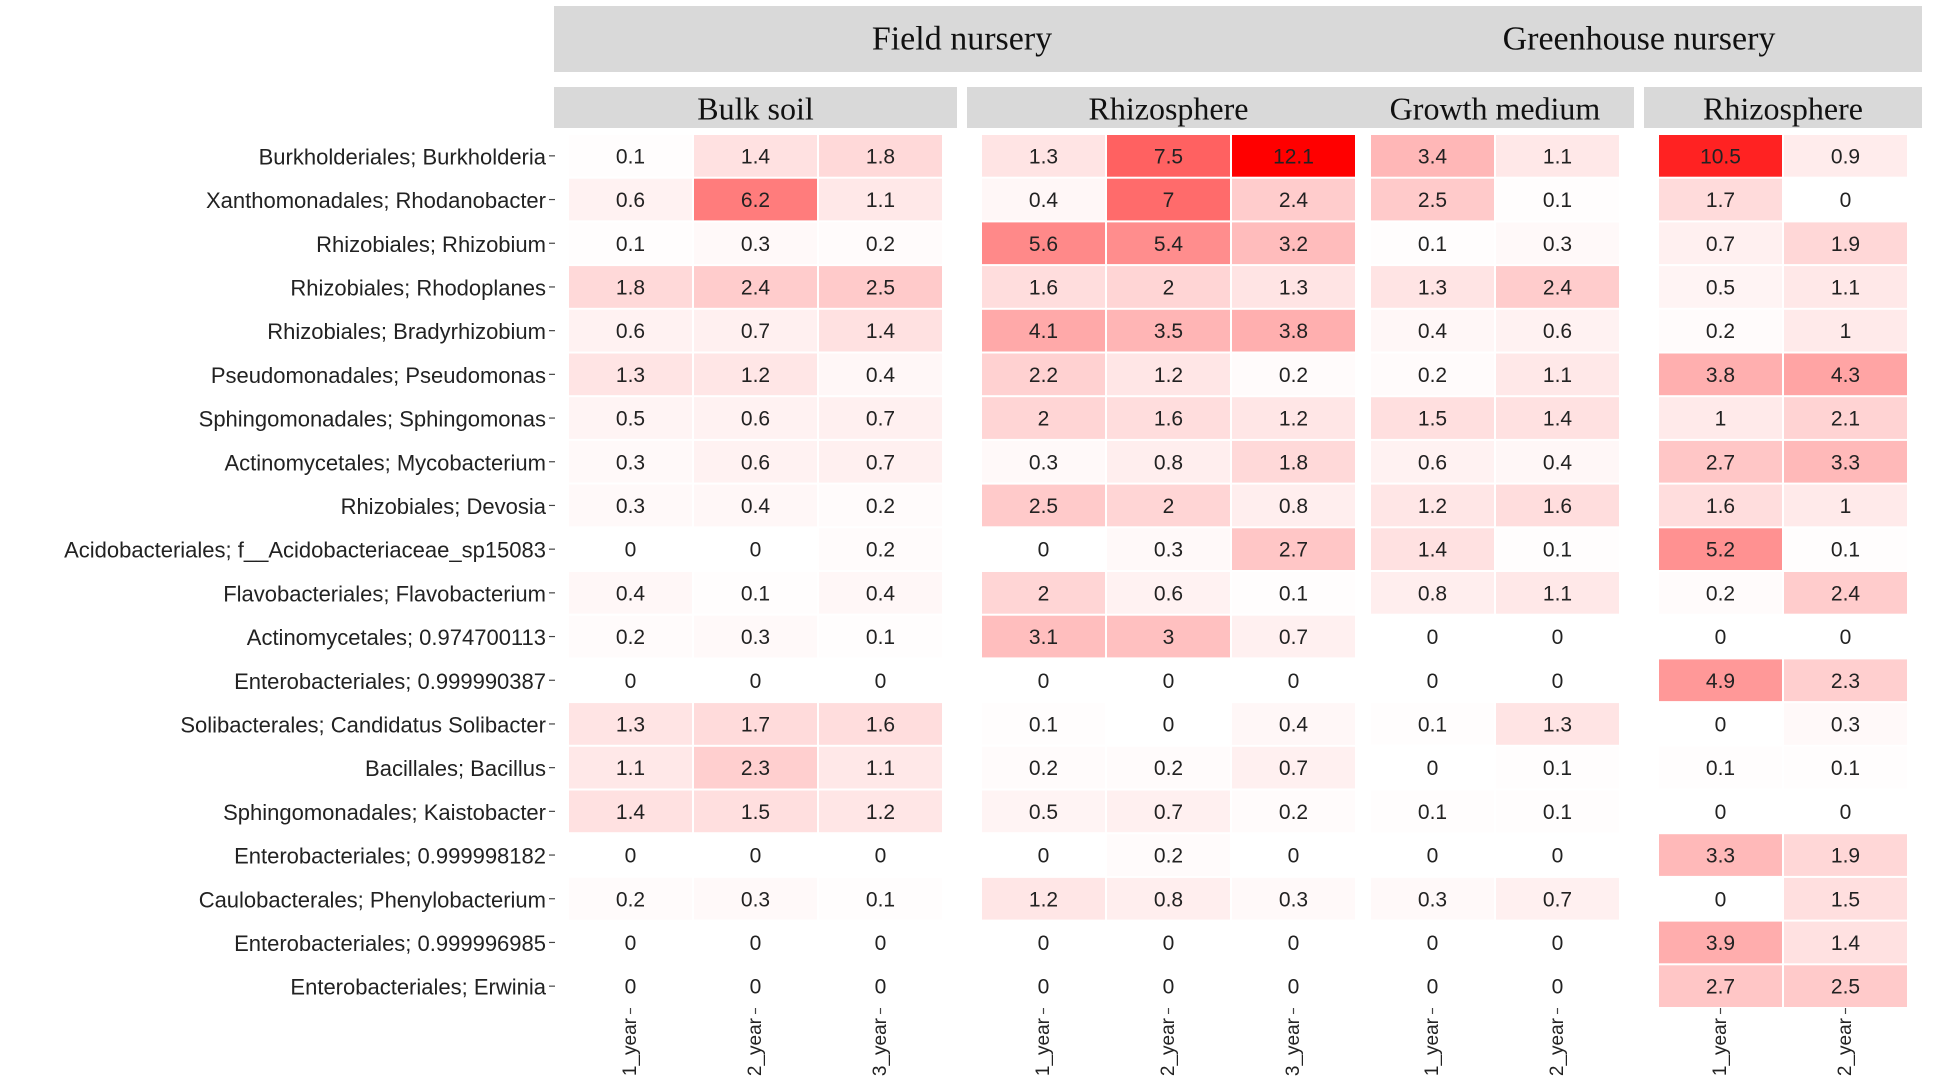 The image size is (1950, 1085). Describe the element at coordinates (630, 419) in the screenshot. I see `cell-value-label: 0.5` at that location.